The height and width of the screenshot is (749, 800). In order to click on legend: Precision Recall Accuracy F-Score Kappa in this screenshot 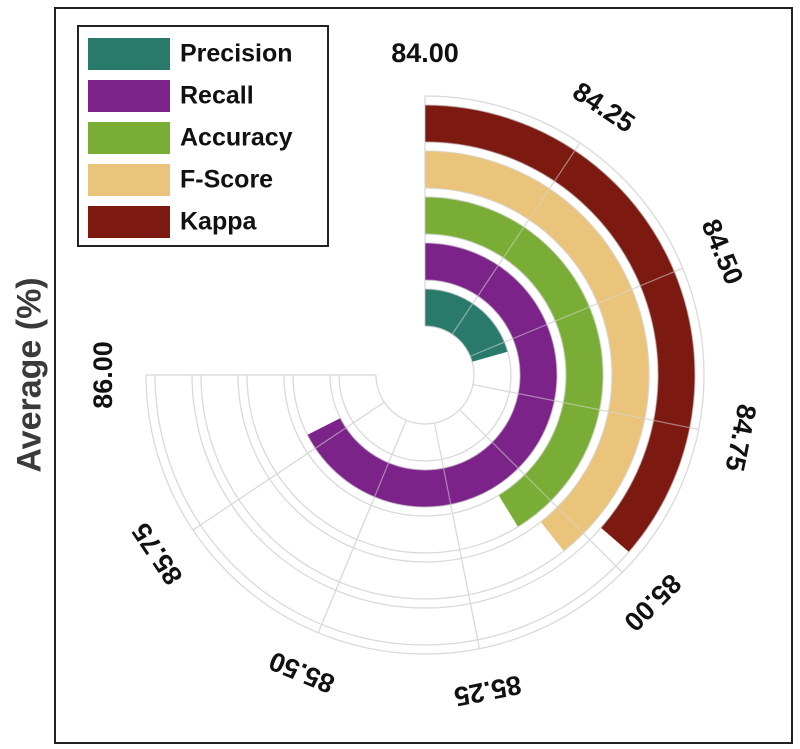, I will do `click(203, 136)`.